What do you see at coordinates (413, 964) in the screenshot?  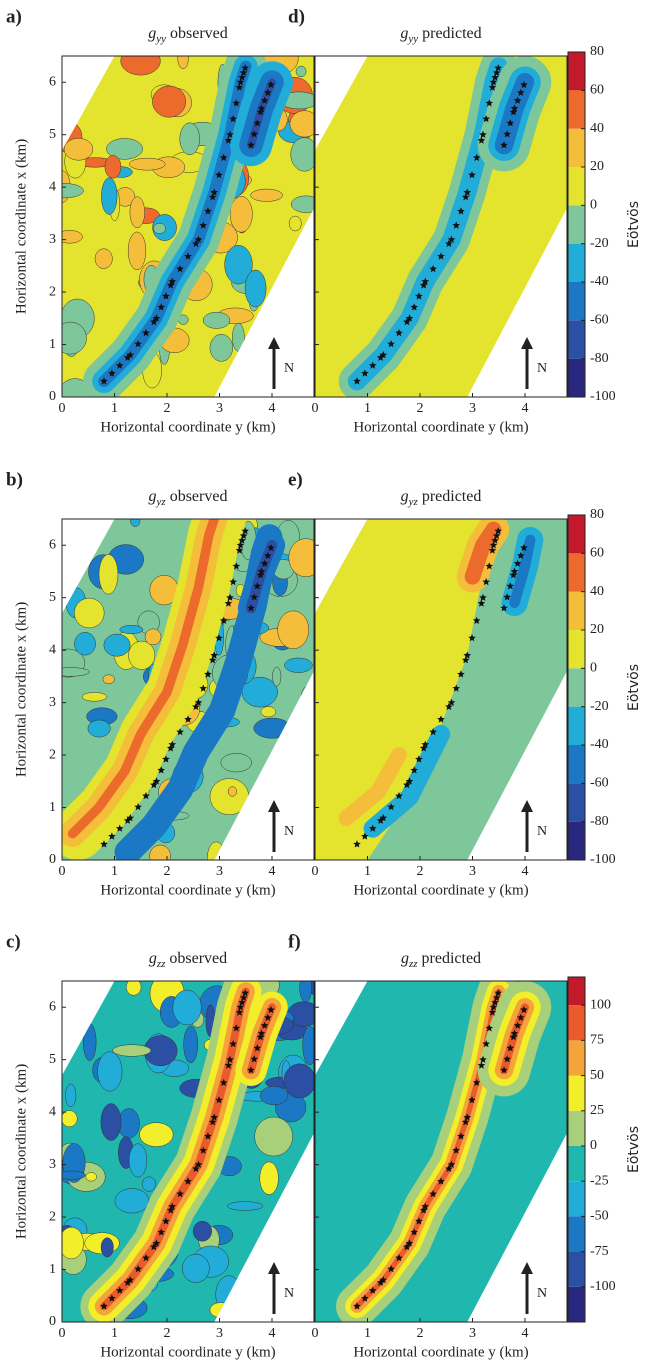 I see `title-subscript: zz` at bounding box center [413, 964].